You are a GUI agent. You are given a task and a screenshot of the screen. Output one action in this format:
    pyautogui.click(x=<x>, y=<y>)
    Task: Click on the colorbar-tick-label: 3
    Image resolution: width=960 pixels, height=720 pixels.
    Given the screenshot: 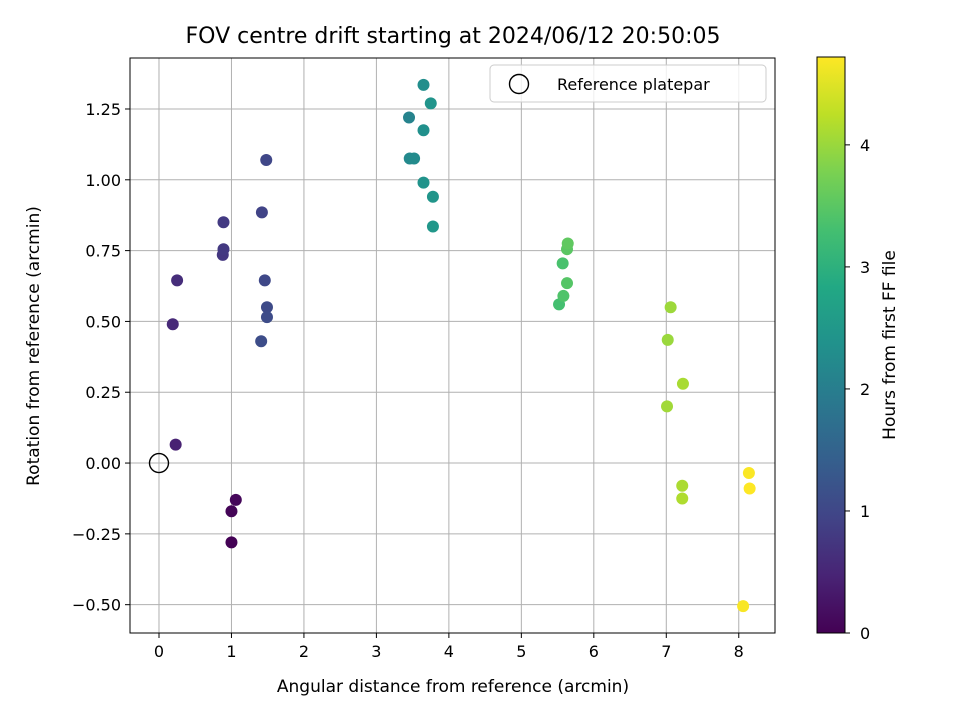 What is the action you would take?
    pyautogui.click(x=865, y=267)
    